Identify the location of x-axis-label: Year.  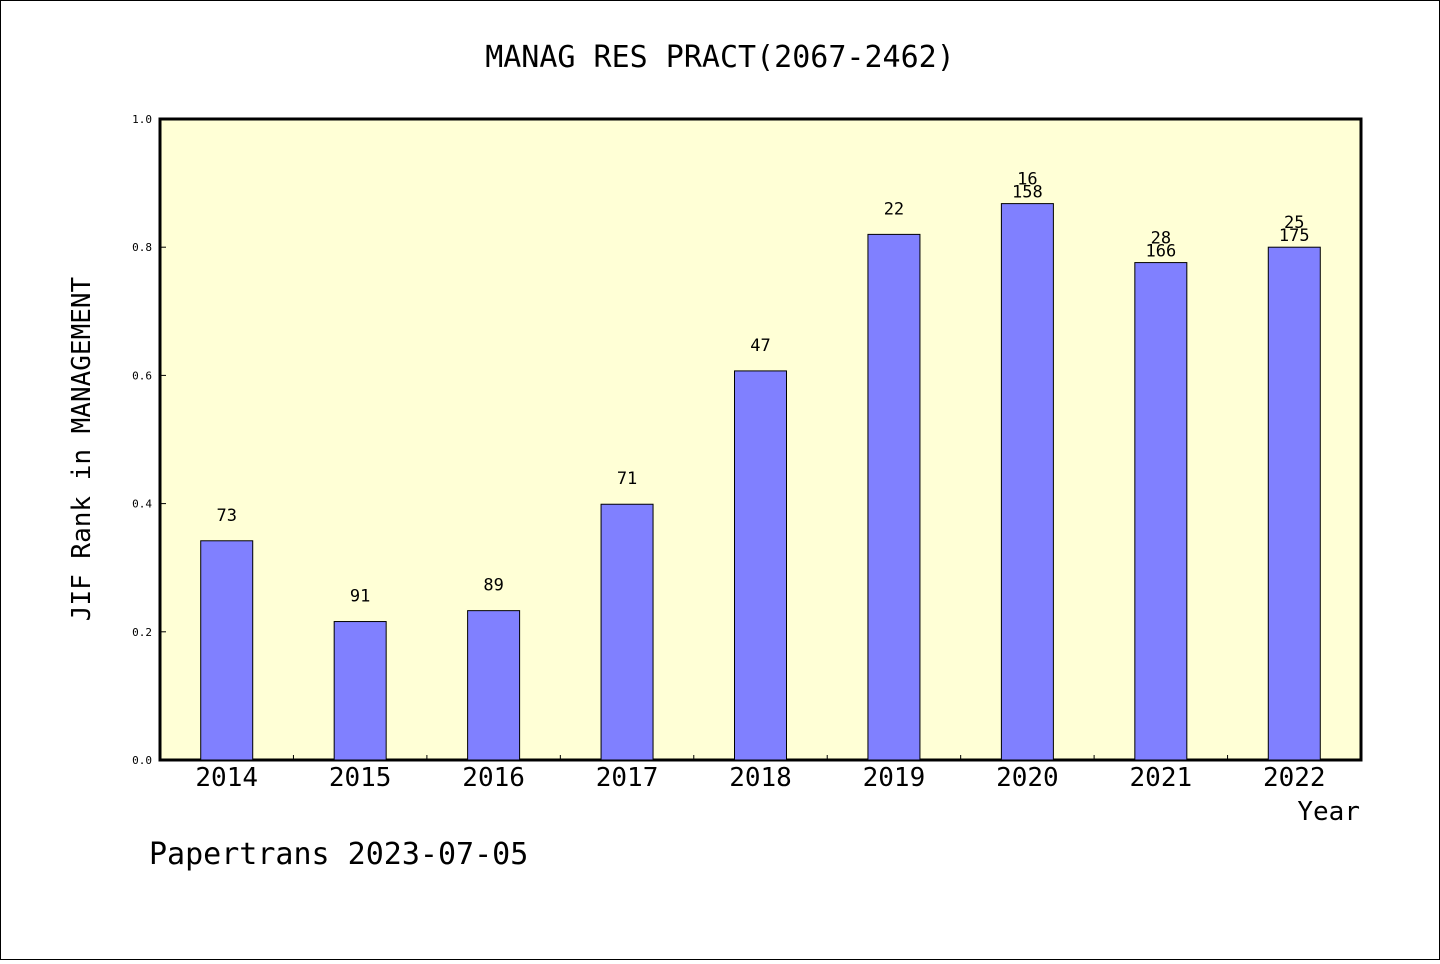
(1328, 812).